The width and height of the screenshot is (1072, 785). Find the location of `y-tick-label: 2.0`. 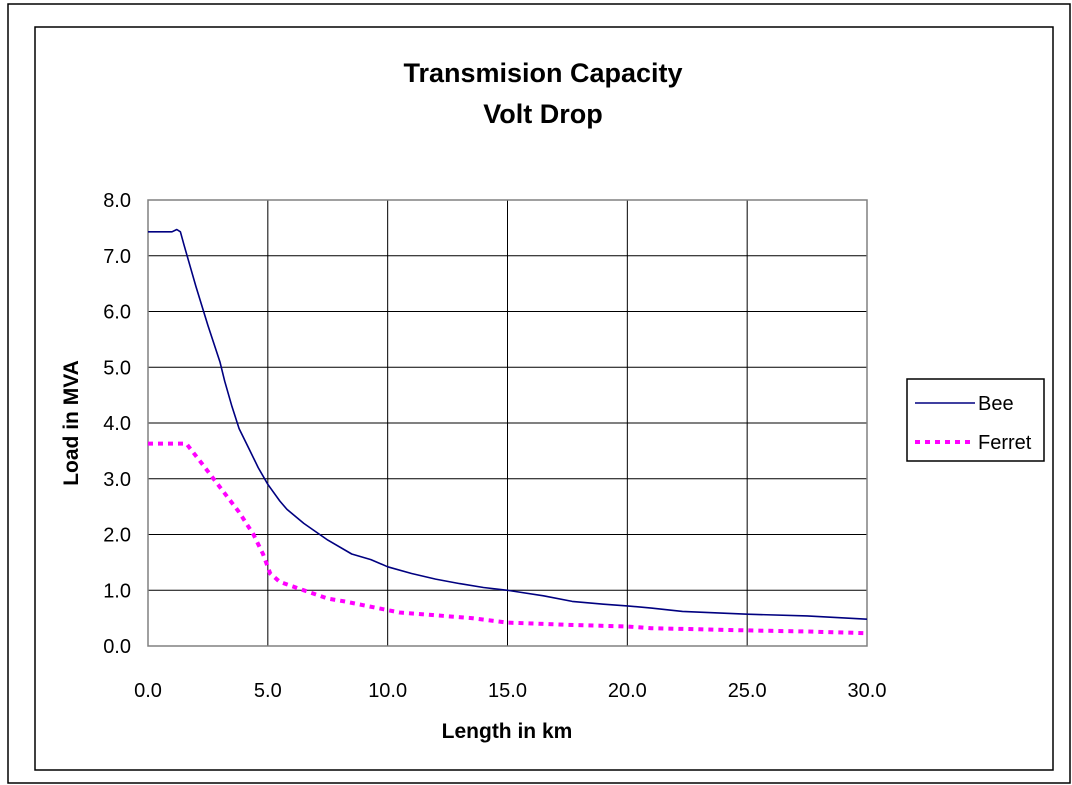

y-tick-label: 2.0 is located at coordinates (117, 536).